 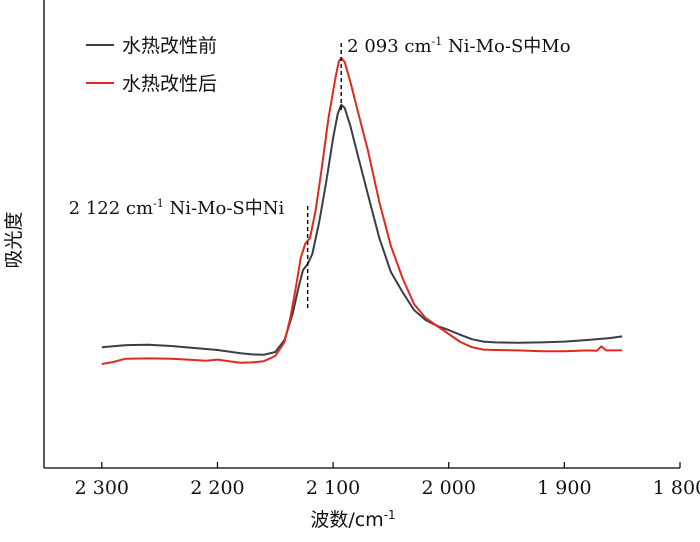 What do you see at coordinates (102, 488) in the screenshot?
I see `x-tick-label: 2 300` at bounding box center [102, 488].